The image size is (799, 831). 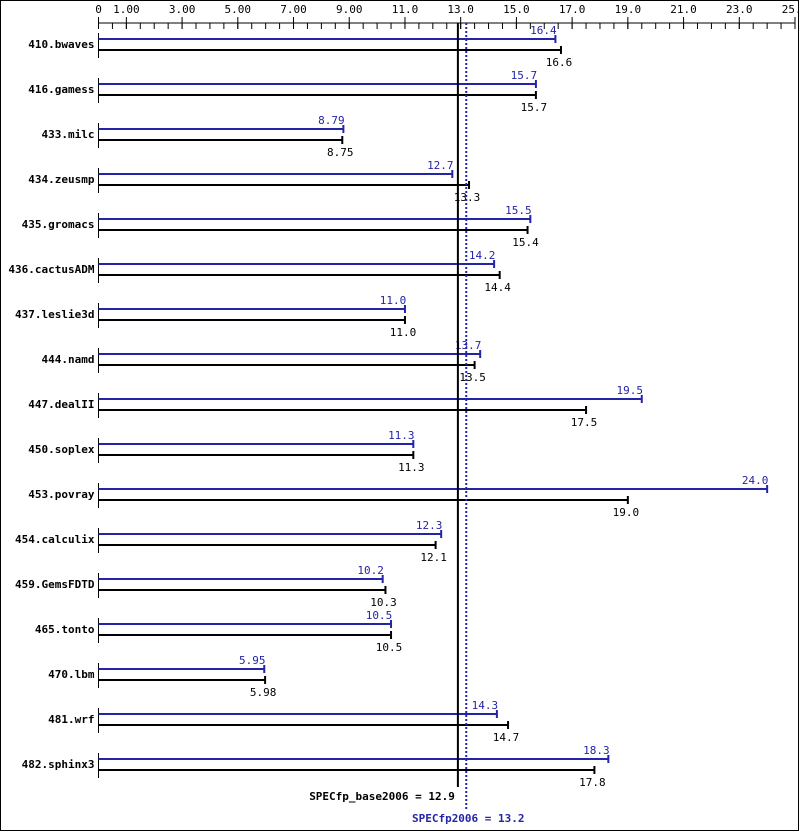 What do you see at coordinates (55, 584) in the screenshot?
I see `benchmark-label: 459.GemsFDTD` at bounding box center [55, 584].